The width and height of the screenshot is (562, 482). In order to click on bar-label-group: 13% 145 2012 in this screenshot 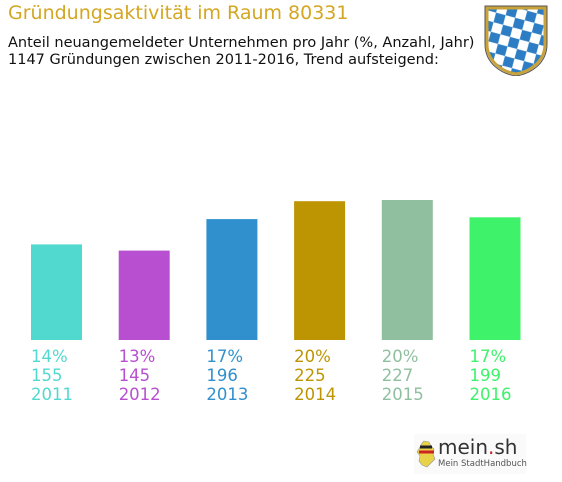, I will do `click(149, 375)`.